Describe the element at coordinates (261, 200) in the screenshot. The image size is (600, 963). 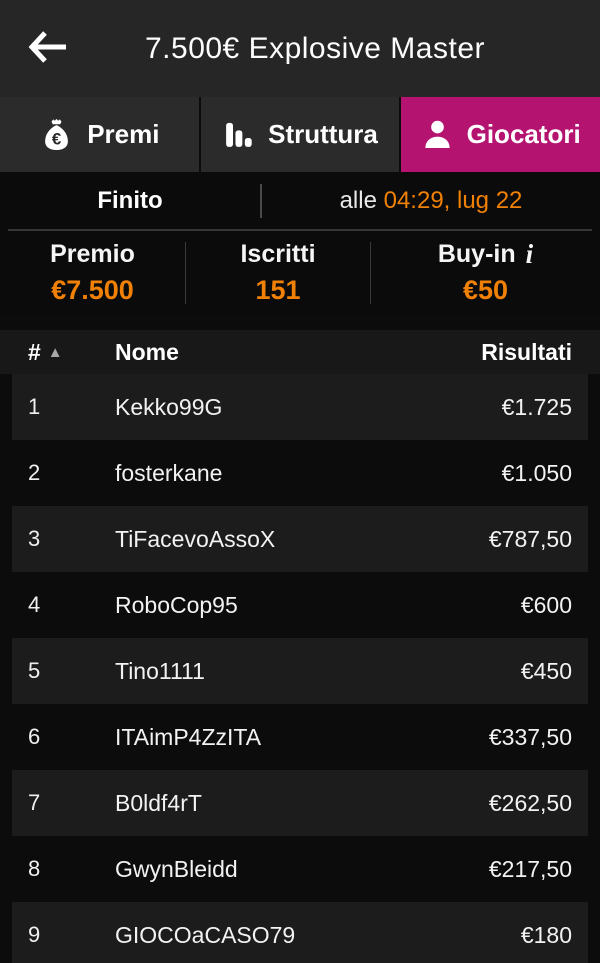
I see `status-divider` at that location.